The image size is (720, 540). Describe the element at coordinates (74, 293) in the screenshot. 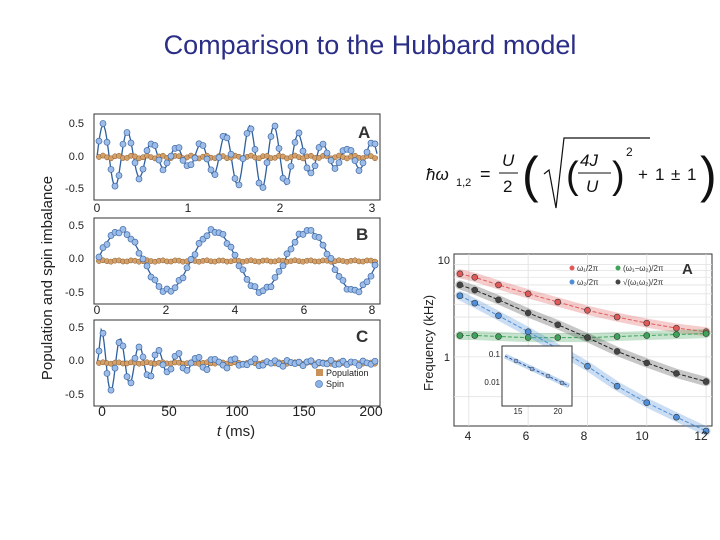

I see `panel-b-ytick-2: -0.5` at that location.